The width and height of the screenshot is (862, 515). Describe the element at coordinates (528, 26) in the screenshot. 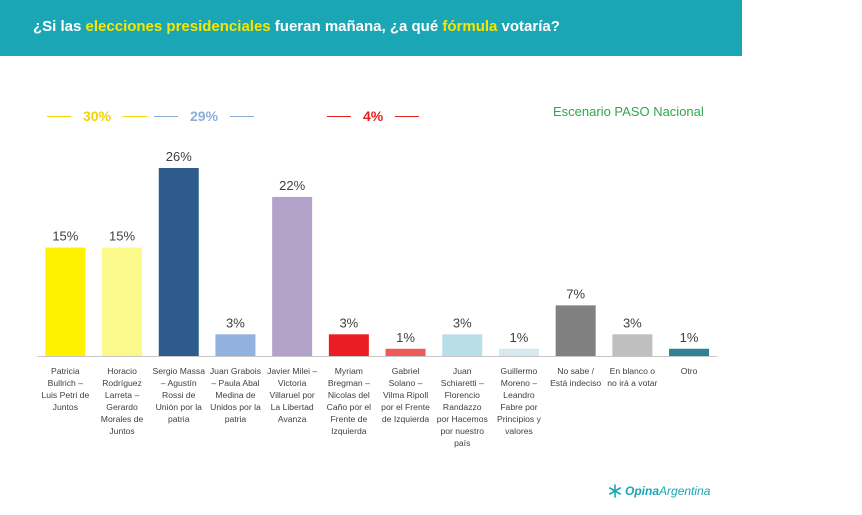

I see `title-part: votaría?` at that location.